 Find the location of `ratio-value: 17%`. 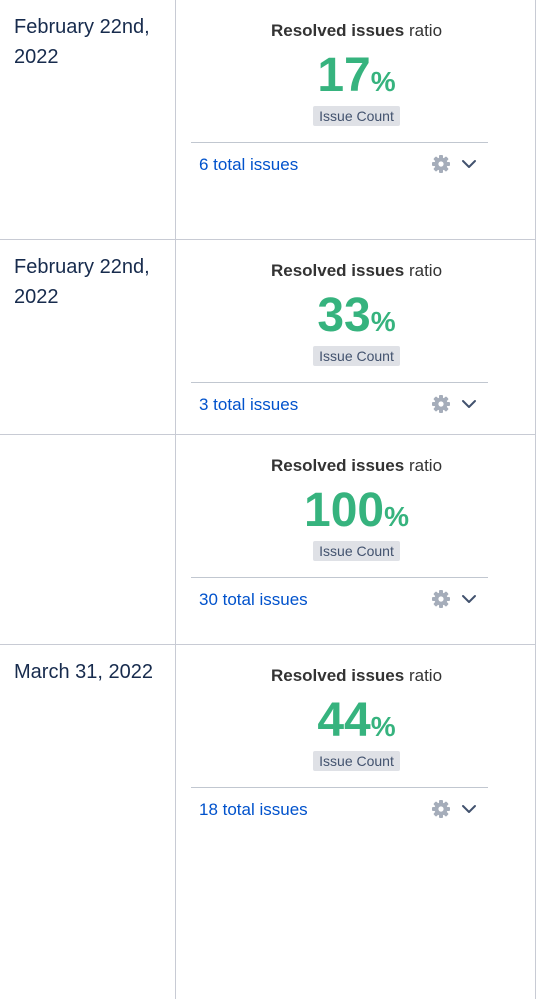

ratio-value: 17% is located at coordinates (356, 81).